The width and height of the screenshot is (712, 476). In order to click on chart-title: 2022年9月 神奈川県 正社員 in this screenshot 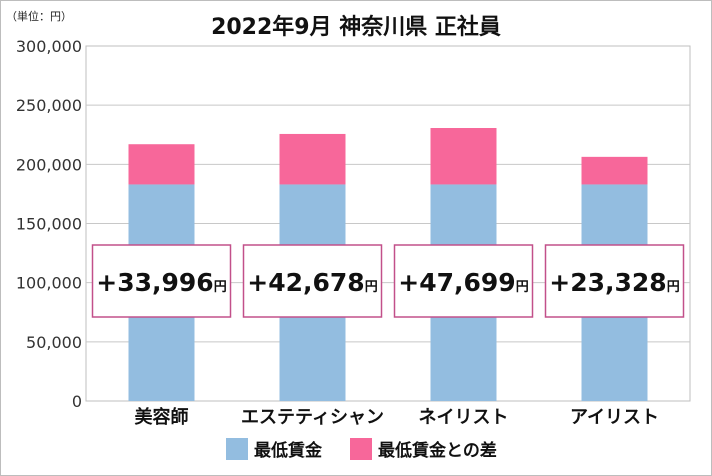, I will do `click(356, 27)`.